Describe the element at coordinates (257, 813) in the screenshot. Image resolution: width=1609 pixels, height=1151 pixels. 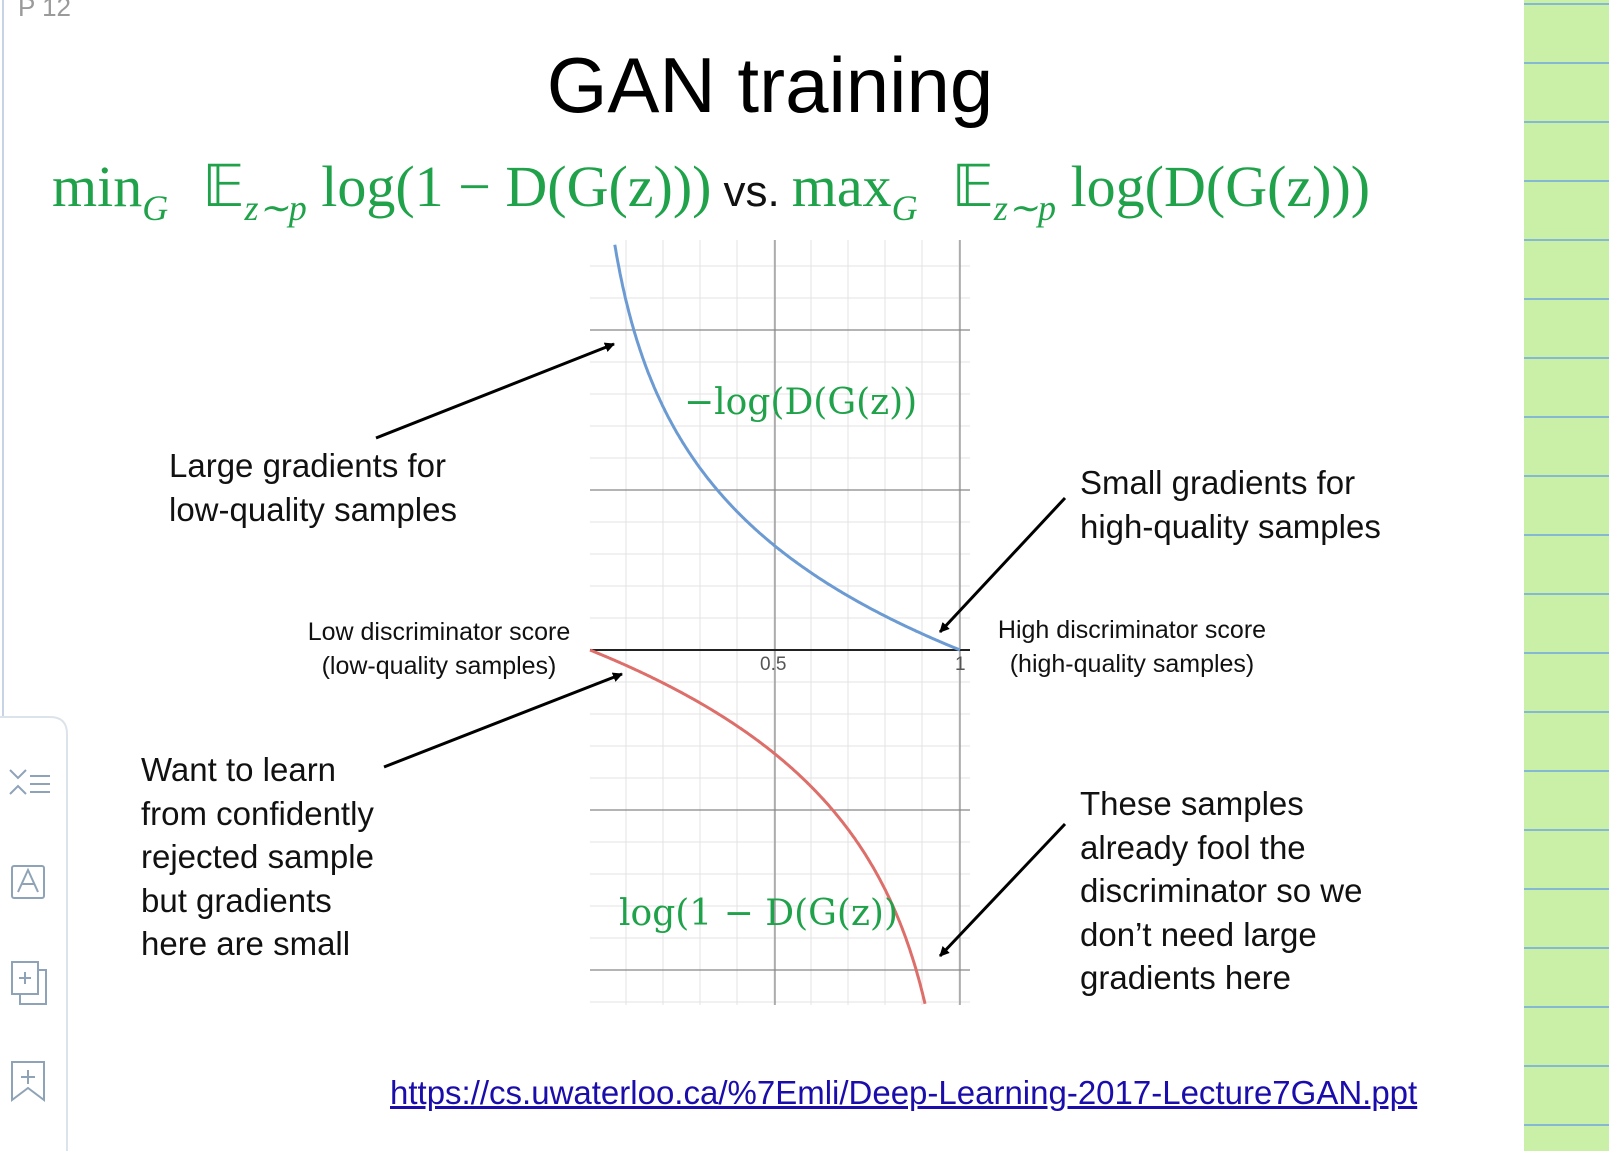
I see `annotation-line: from confidently` at that location.